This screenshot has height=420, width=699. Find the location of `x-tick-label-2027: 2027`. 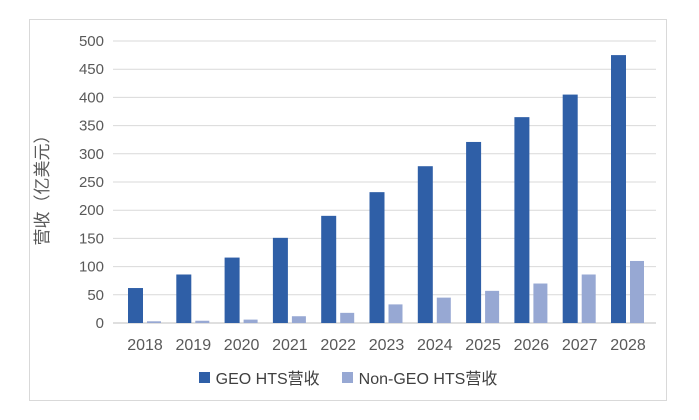

x-tick-label-2027: 2027 is located at coordinates (580, 345).